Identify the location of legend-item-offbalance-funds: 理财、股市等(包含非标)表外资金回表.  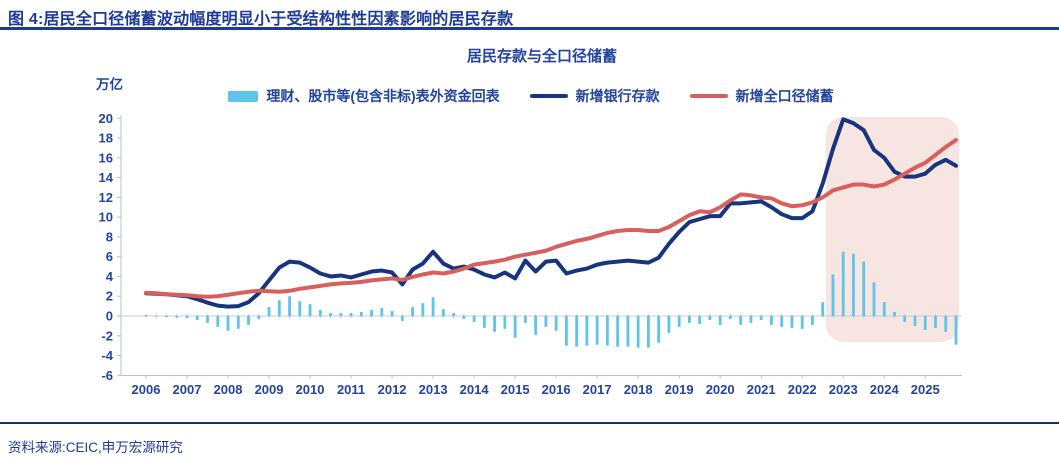
(364, 96).